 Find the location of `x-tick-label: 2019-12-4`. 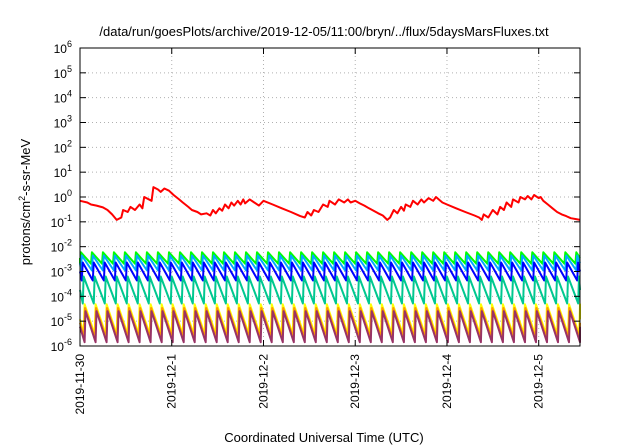

x-tick-label: 2019-12-4 is located at coordinates (447, 381).